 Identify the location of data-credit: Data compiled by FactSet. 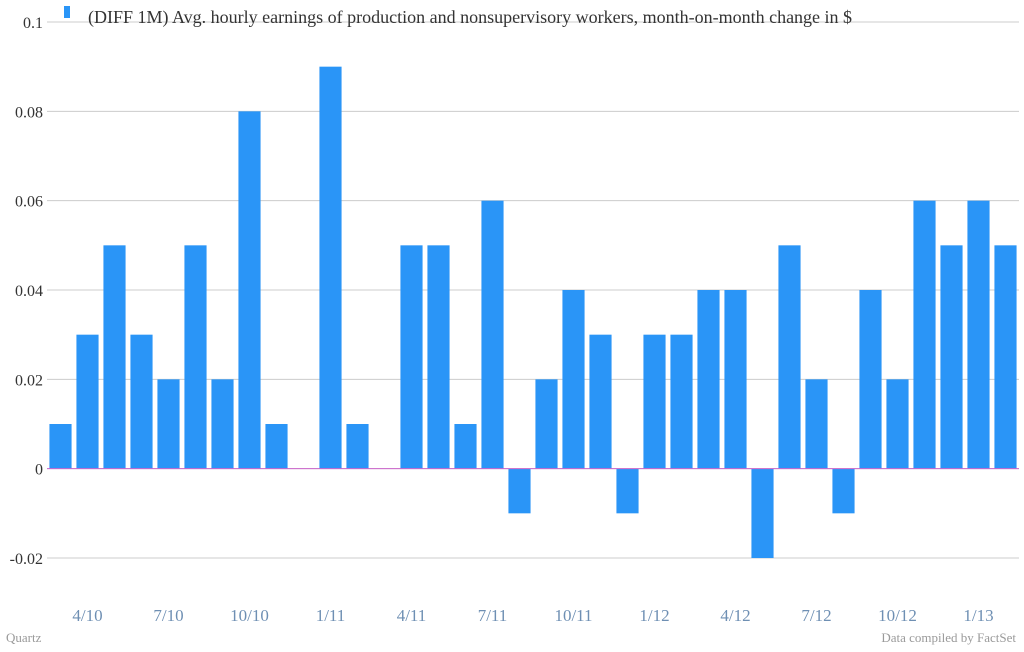
(948, 637).